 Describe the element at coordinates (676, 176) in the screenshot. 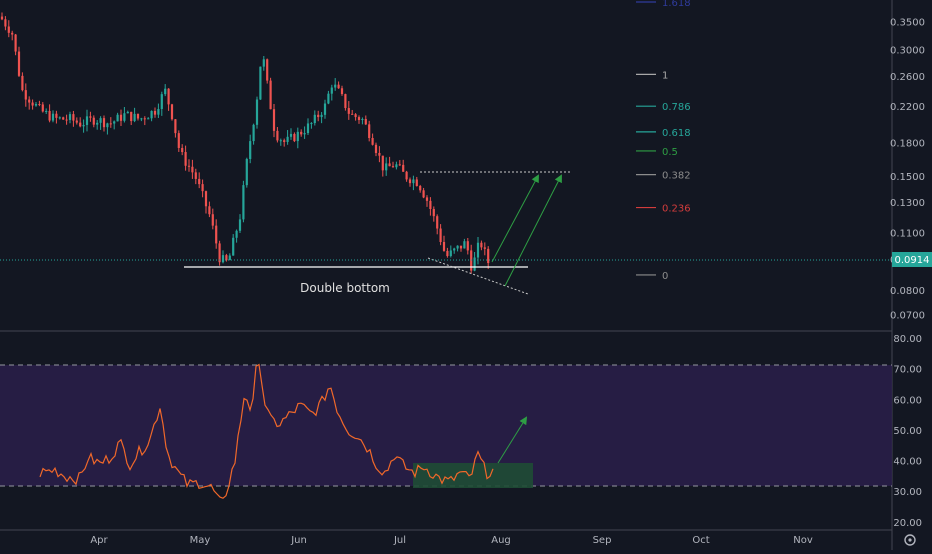

I see `fib-level-label: 0.382` at that location.